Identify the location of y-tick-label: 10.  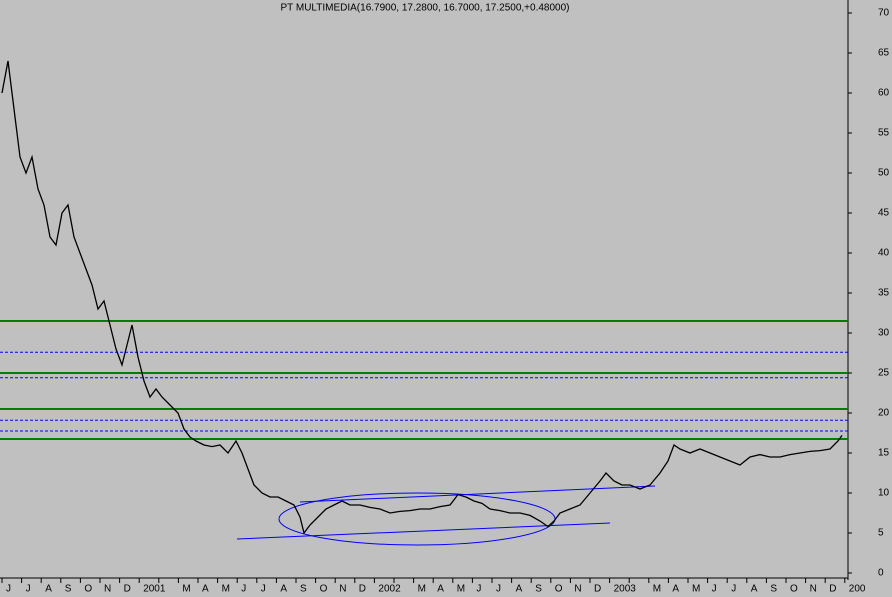
(884, 493).